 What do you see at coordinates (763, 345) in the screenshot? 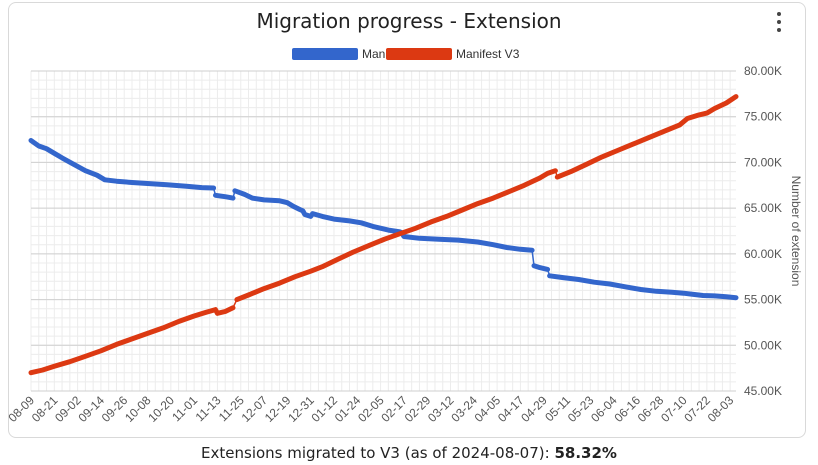
I see `y-tick-label: 50.00K` at bounding box center [763, 345].